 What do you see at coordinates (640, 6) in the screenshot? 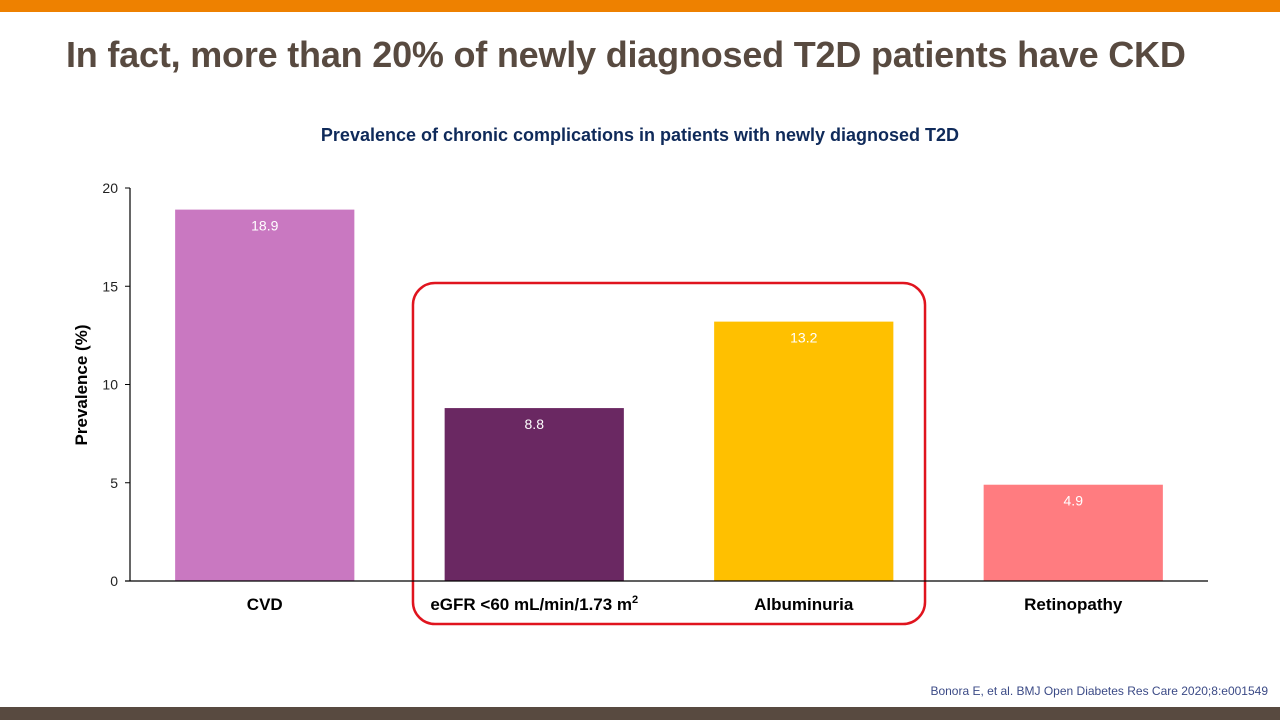
I see `top-accent-bar` at bounding box center [640, 6].